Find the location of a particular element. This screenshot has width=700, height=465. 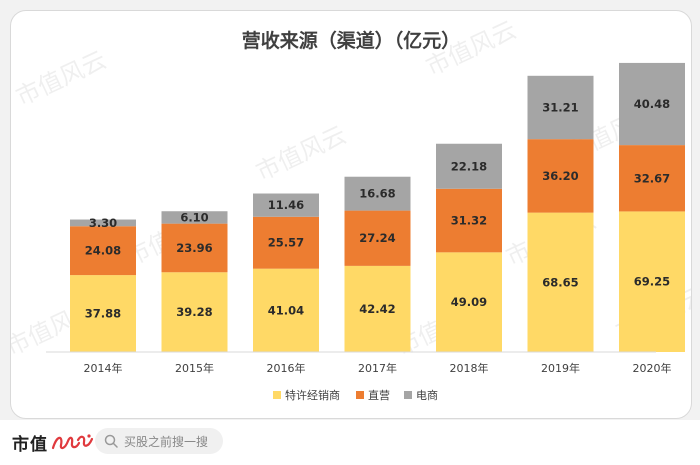

category-label: 2017年 is located at coordinates (377, 368).